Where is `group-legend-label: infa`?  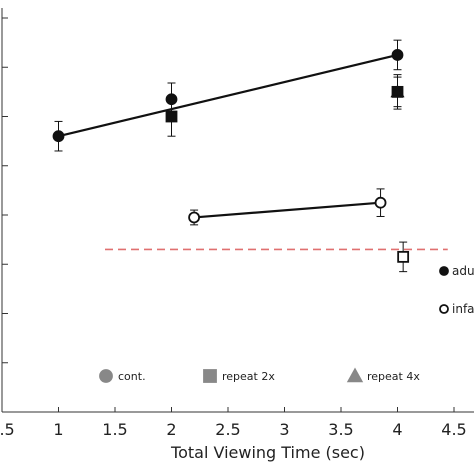
group-legend-label: infa is located at coordinates (463, 309).